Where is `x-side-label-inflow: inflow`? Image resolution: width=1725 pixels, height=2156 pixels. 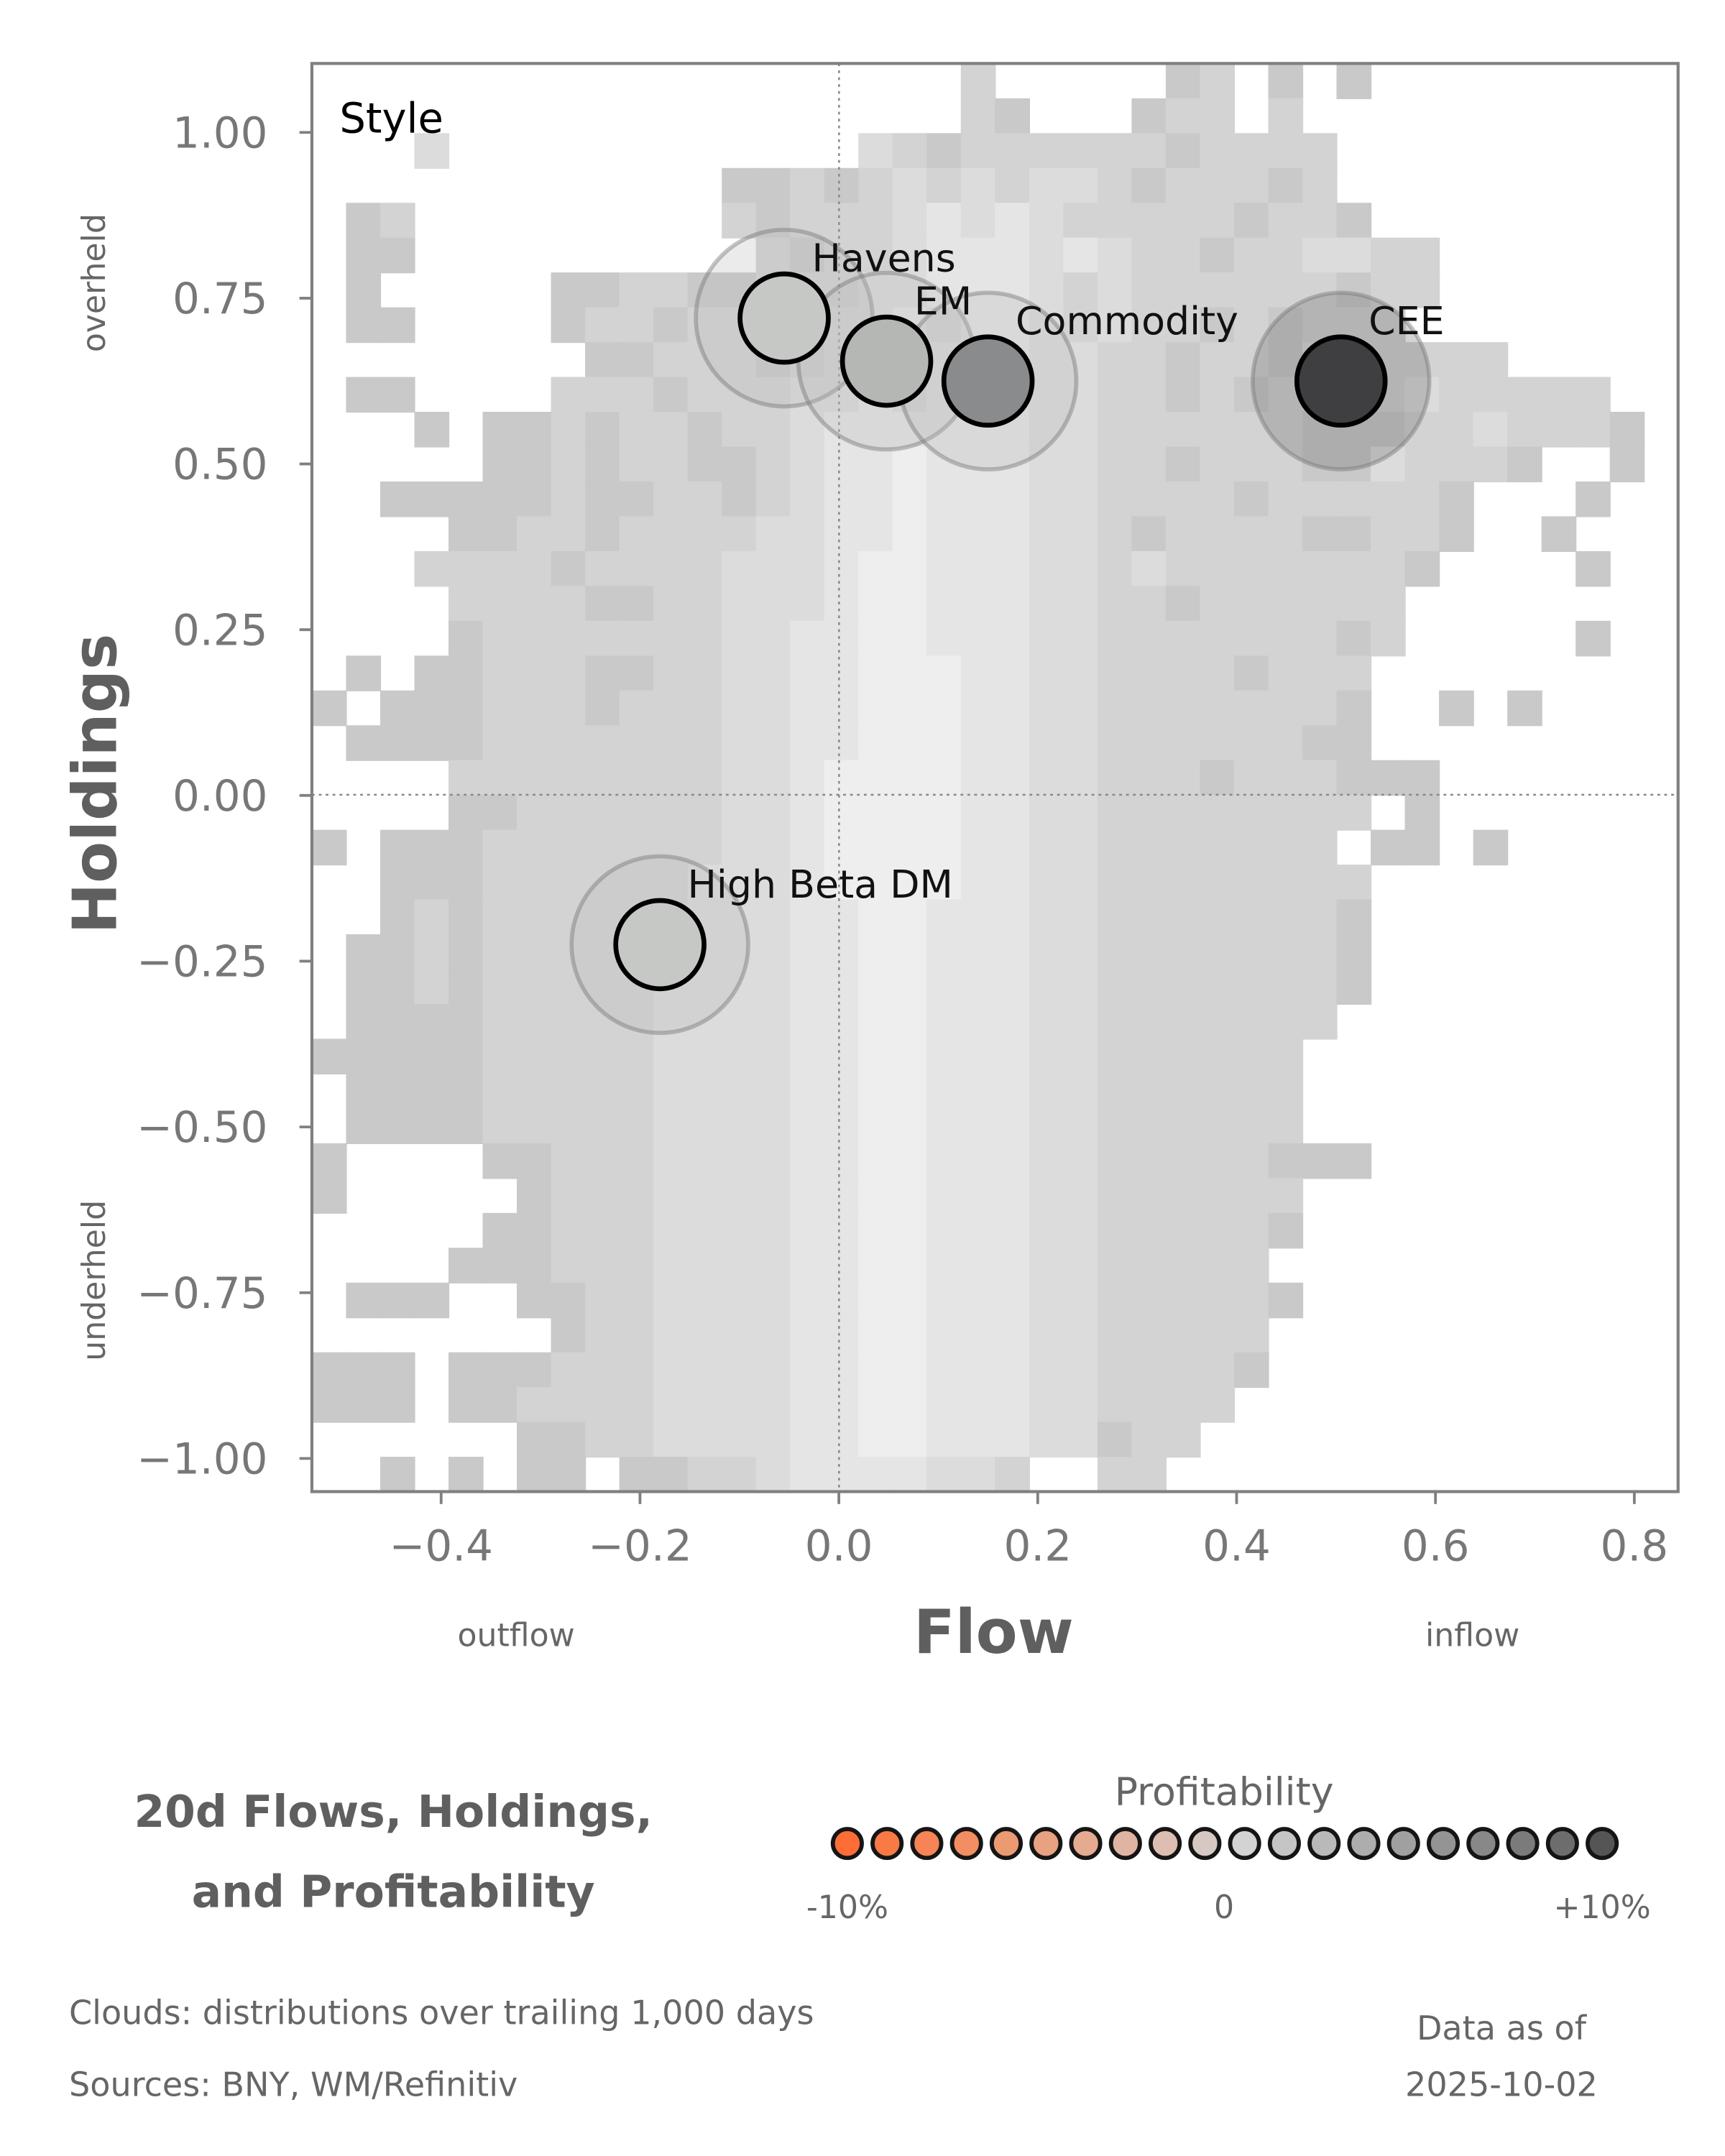 x-side-label-inflow: inflow is located at coordinates (1472, 1636).